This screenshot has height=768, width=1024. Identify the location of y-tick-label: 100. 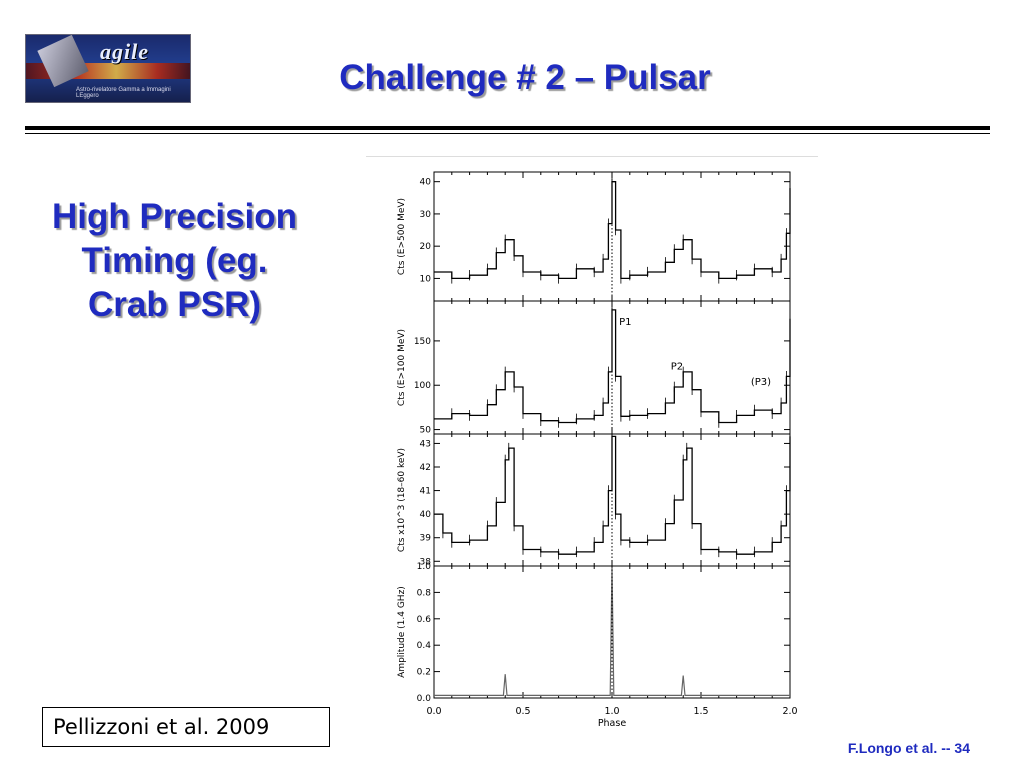
(422, 386).